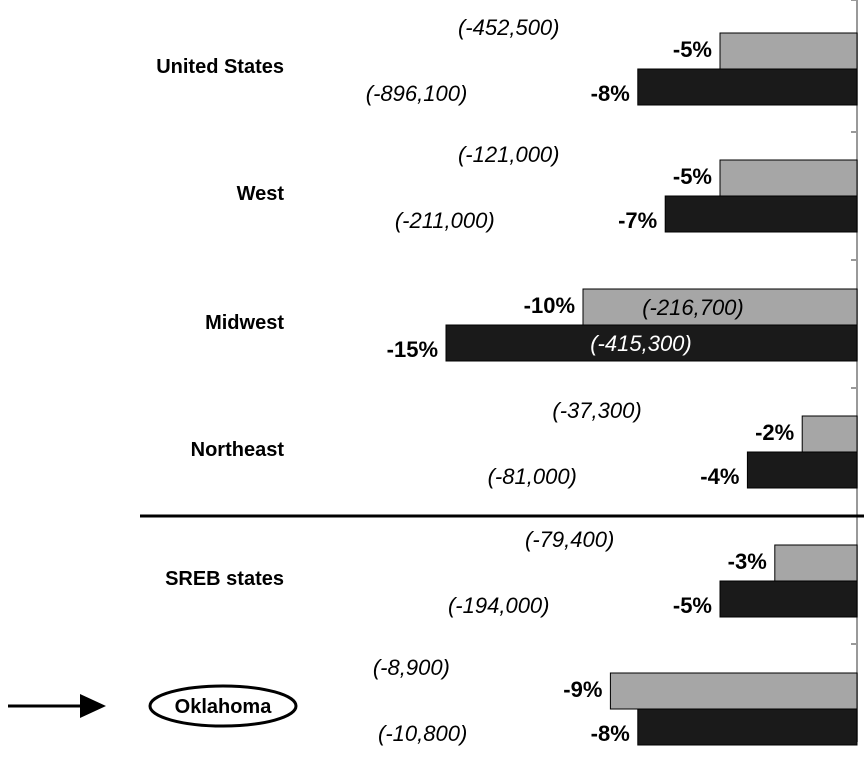 The image size is (864, 774). I want to click on count-label: (-194,000), so click(499, 605).